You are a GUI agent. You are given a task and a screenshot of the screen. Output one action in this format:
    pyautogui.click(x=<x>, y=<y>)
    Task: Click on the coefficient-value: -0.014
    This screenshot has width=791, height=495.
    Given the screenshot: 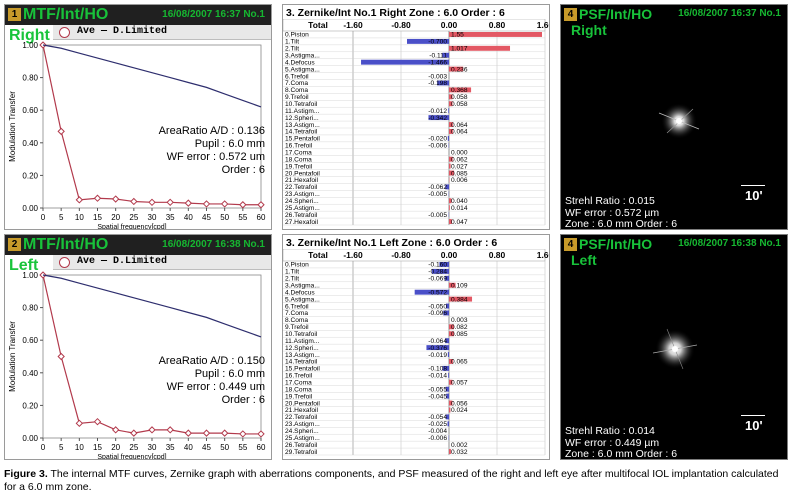 What is the action you would take?
    pyautogui.click(x=437, y=376)
    